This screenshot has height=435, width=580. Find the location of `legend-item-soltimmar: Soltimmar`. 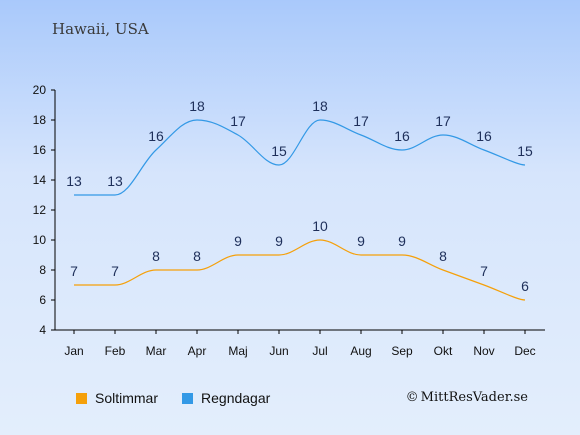

legend-item-soltimmar: Soltimmar is located at coordinates (117, 398).